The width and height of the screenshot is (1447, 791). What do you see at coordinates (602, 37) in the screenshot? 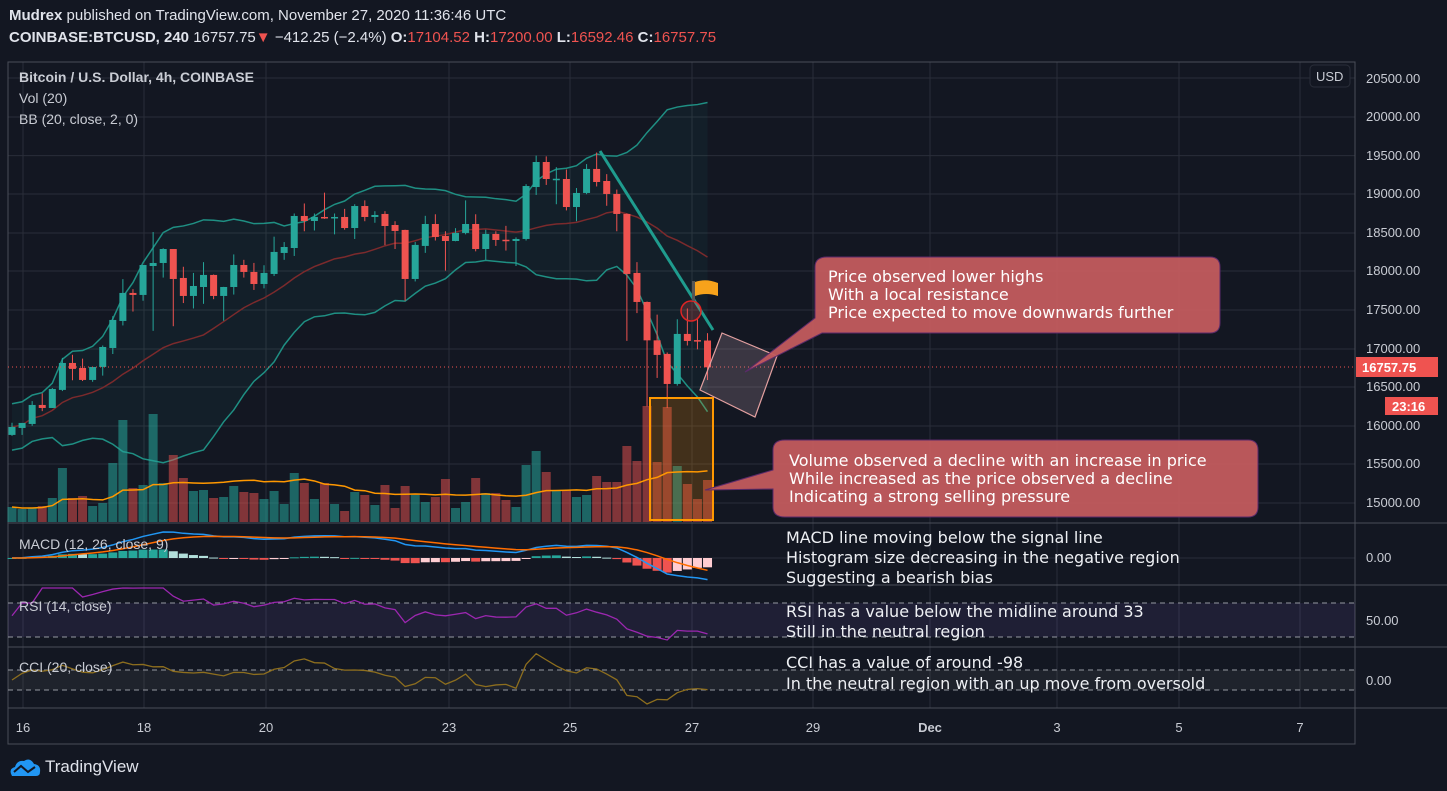
I see `low-value: 16592.46` at bounding box center [602, 37].